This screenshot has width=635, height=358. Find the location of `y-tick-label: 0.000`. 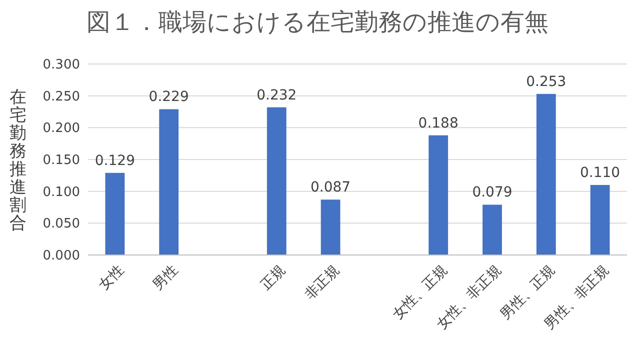

y-tick-label: 0.000 is located at coordinates (61, 256).